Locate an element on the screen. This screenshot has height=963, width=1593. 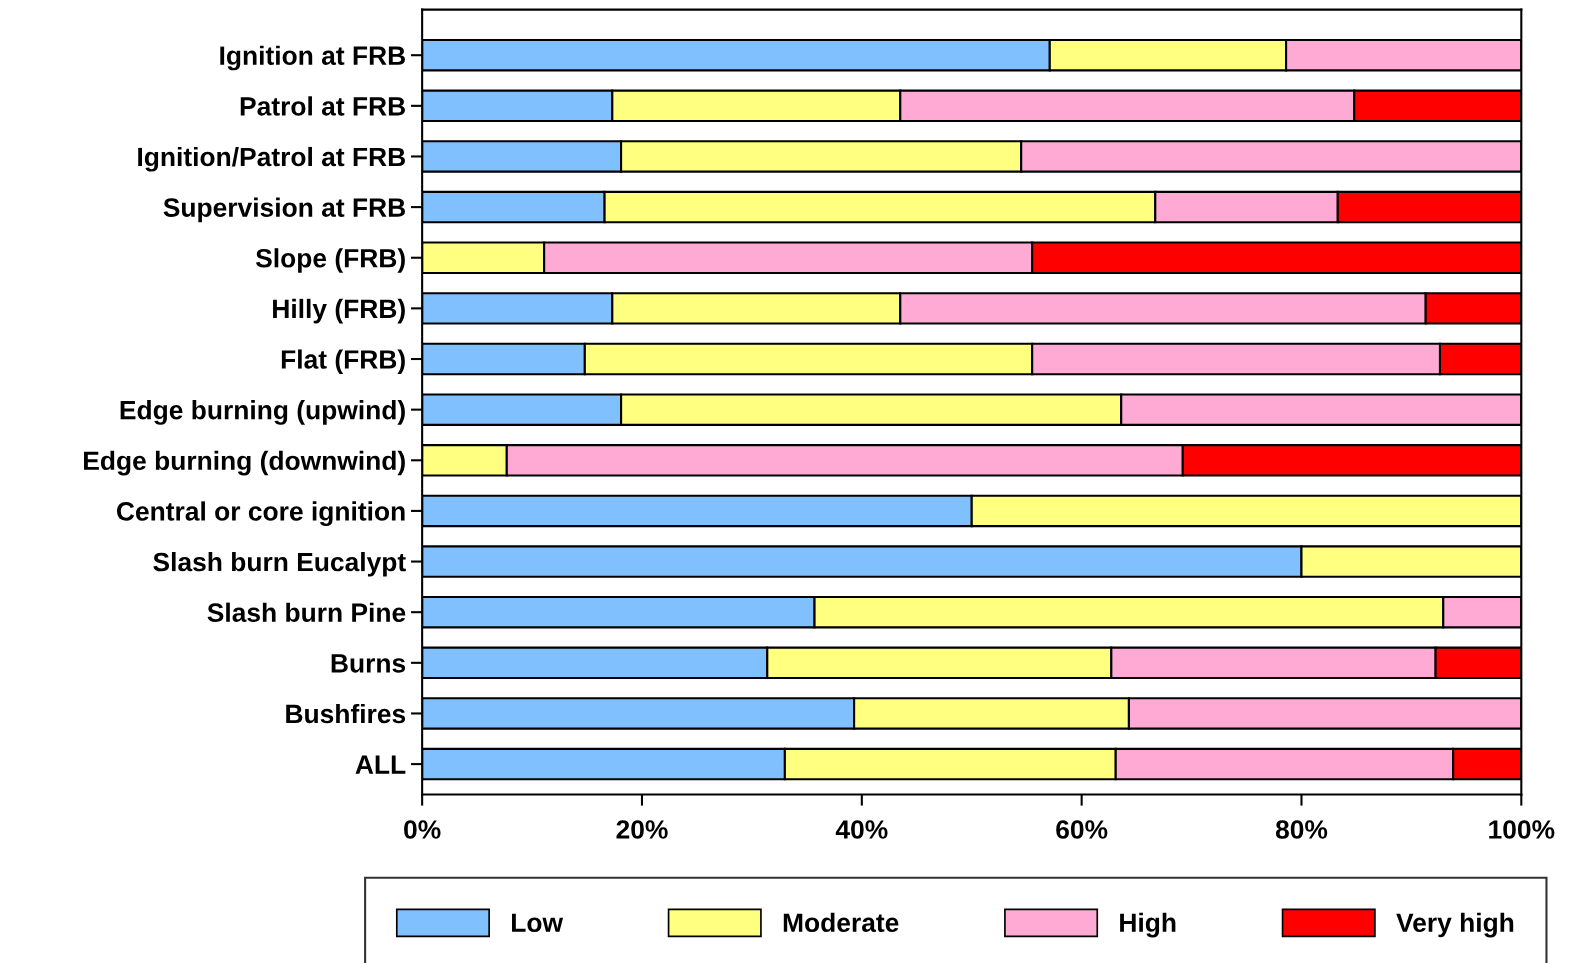
y-tick-label: Edge burning (upwind) is located at coordinates (262, 412).